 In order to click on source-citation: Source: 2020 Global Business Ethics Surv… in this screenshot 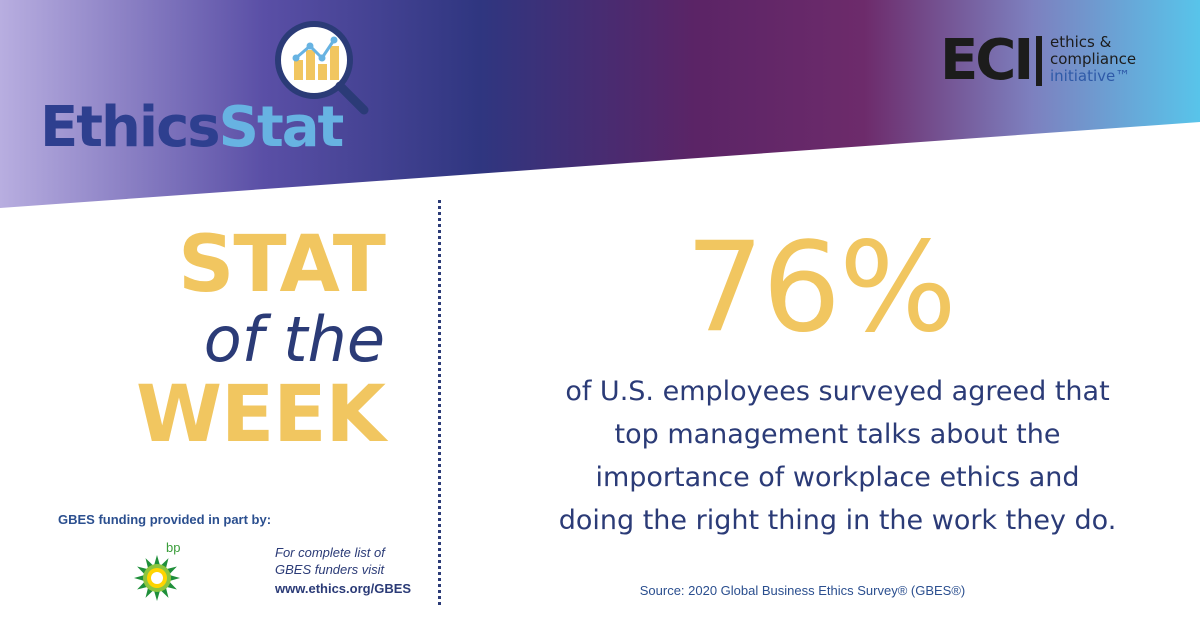, I will do `click(802, 590)`.